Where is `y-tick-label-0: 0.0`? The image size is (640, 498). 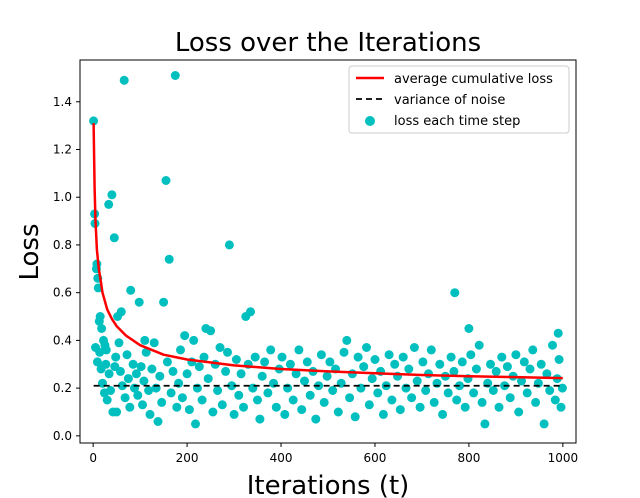 y-tick-label-0: 0.0 is located at coordinates (62, 436).